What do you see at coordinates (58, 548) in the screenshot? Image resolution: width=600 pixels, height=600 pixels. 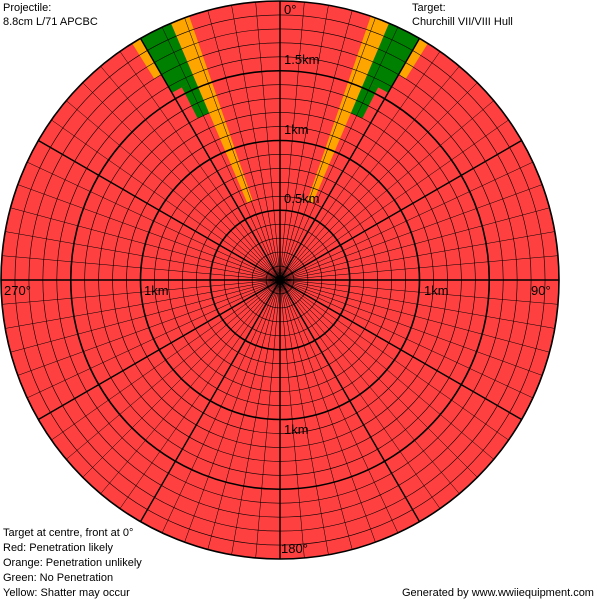 I see `legend-line: Red: Penetration likely` at bounding box center [58, 548].